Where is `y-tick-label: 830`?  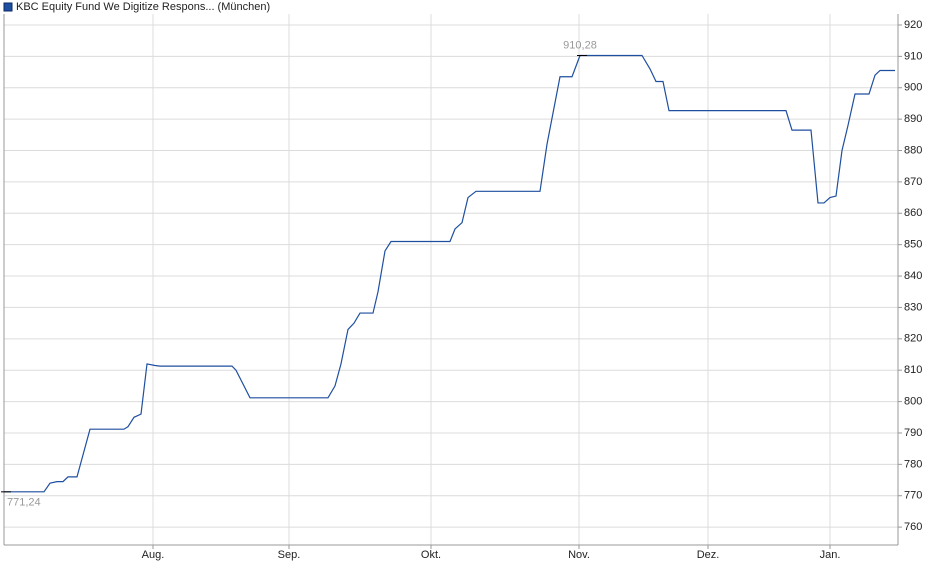 y-tick-label: 830 is located at coordinates (913, 307).